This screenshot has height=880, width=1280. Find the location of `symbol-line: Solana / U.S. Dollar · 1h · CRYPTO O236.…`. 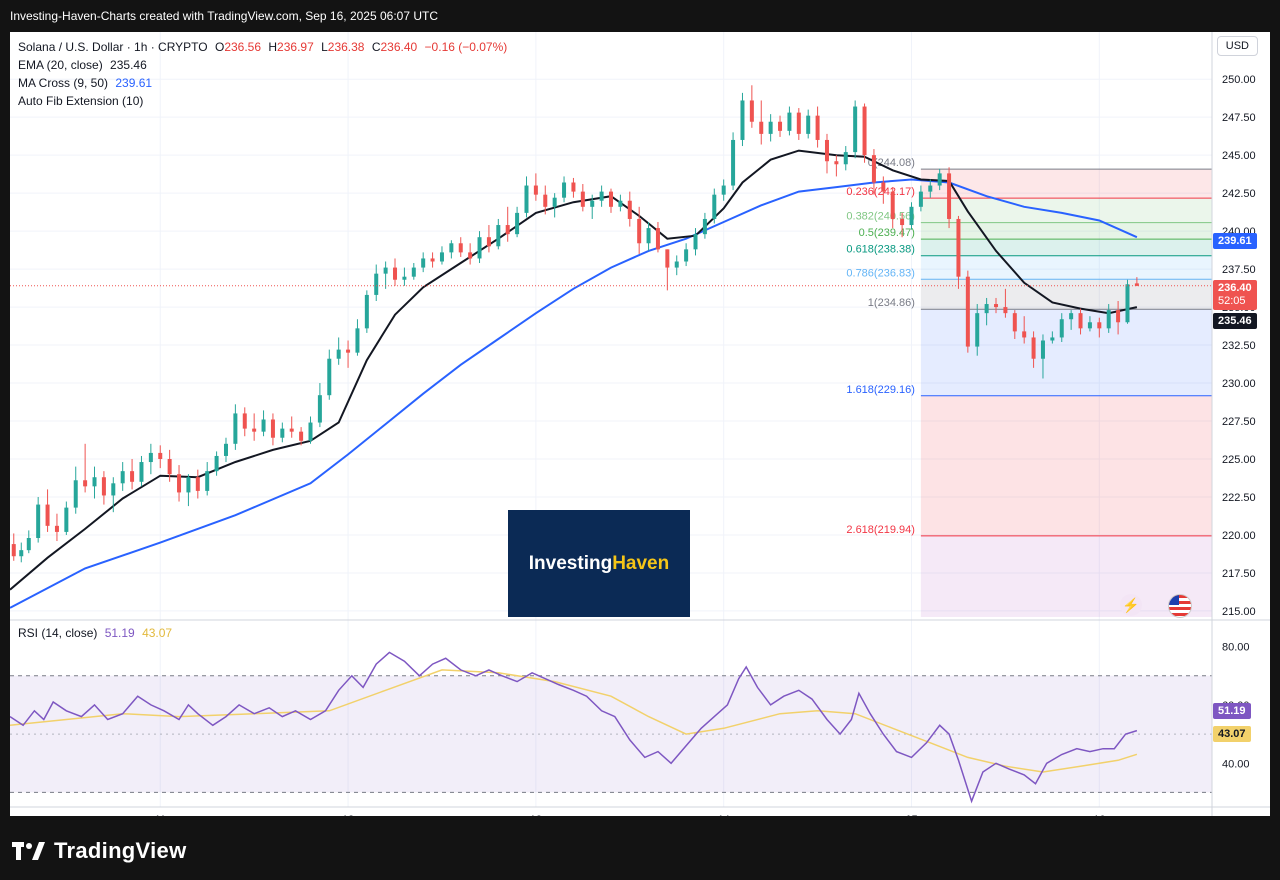

symbol-line: Solana / U.S. Dollar · 1h · CRYPTO O236.… is located at coordinates (262, 47).